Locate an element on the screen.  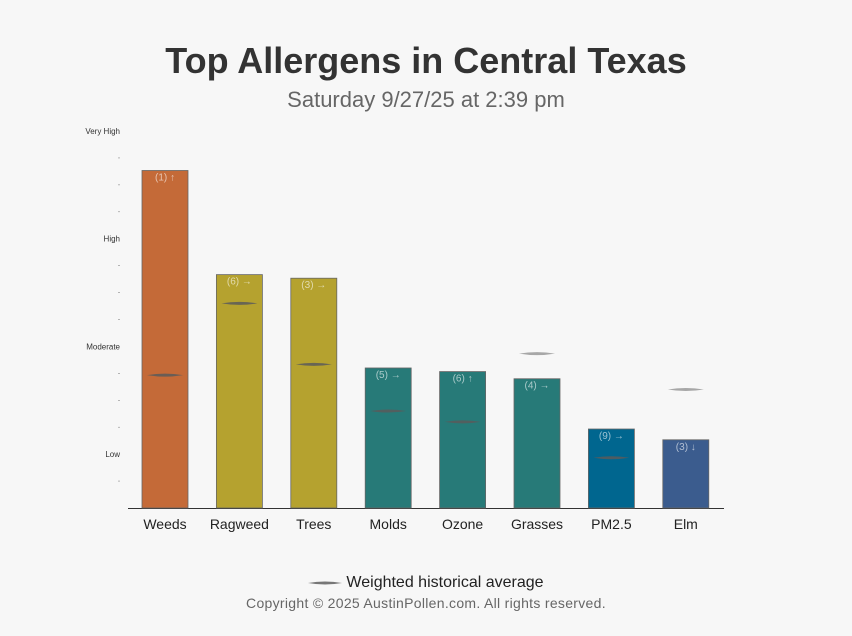
historical-average-marker-icon is located at coordinates (325, 583).